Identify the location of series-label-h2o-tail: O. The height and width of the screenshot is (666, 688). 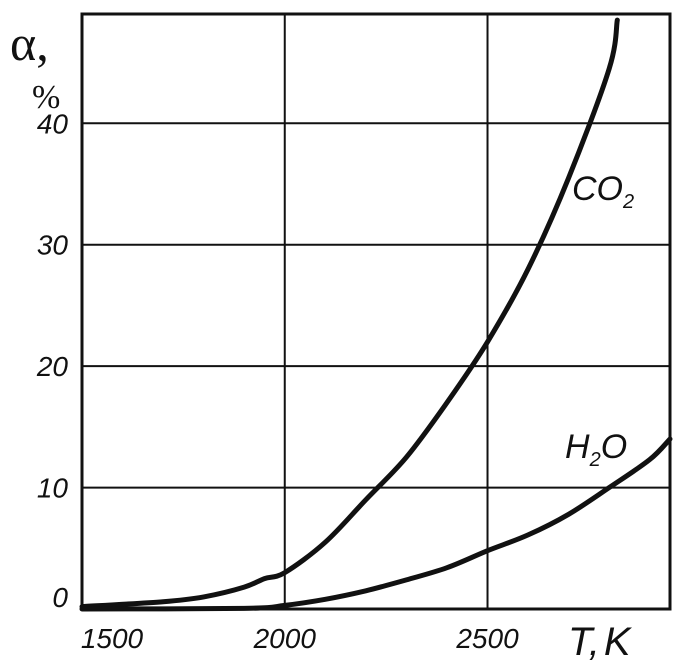
(614, 447).